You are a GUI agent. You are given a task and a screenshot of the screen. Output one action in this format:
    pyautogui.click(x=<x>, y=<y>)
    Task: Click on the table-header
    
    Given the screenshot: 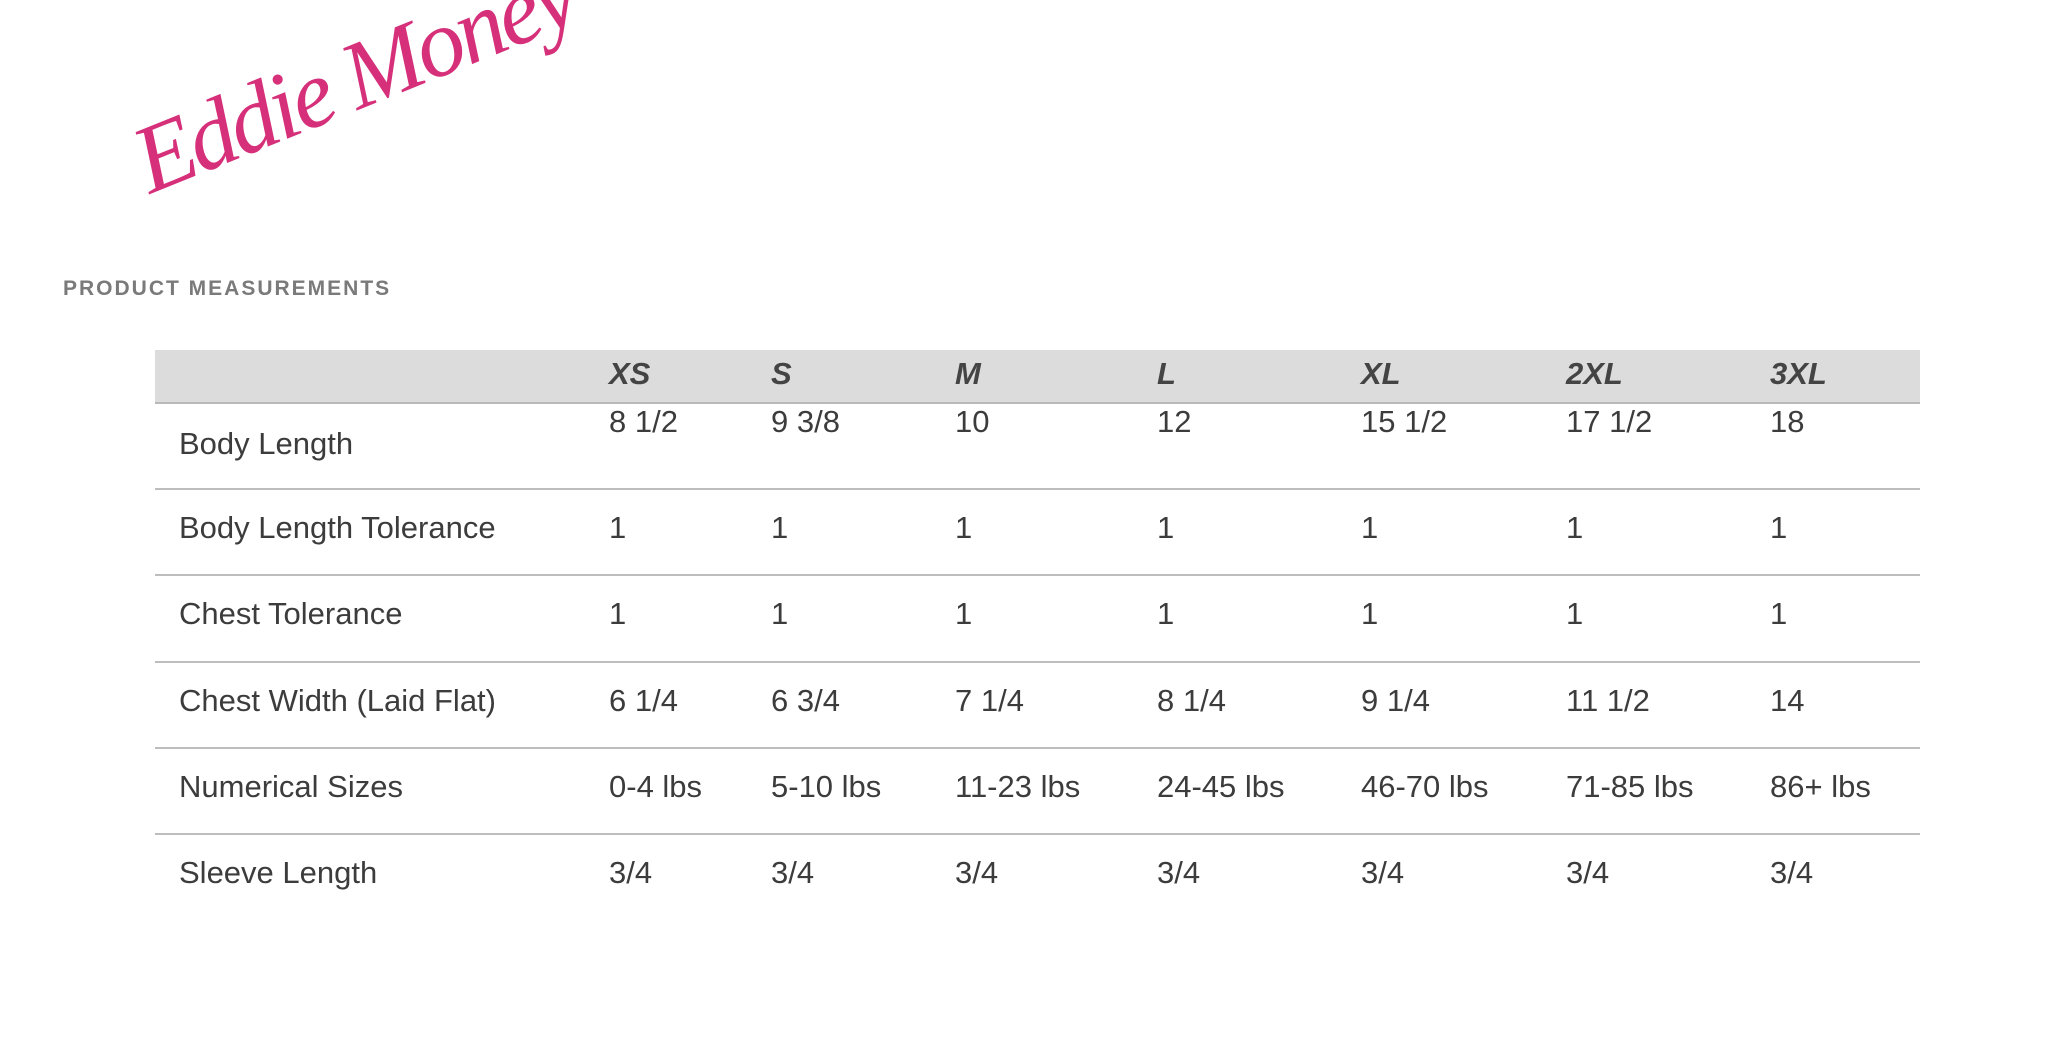 What is the action you would take?
    pyautogui.click(x=1037, y=377)
    